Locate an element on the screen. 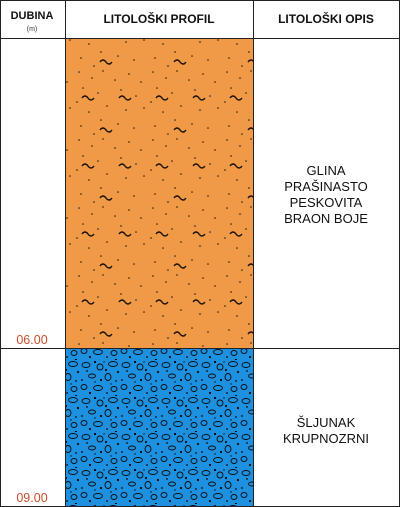  description-line: PRAŠINASTO is located at coordinates (326, 186).